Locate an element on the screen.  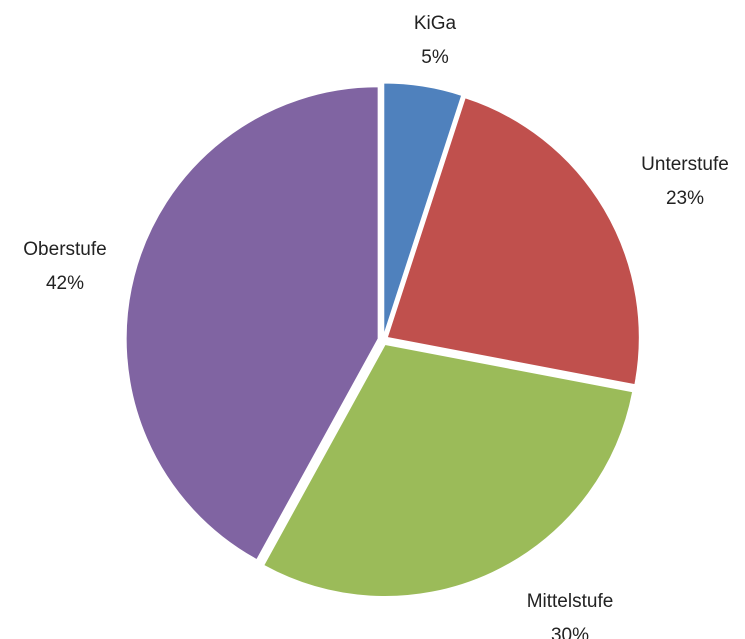
pie-slice is located at coordinates (423, 209).